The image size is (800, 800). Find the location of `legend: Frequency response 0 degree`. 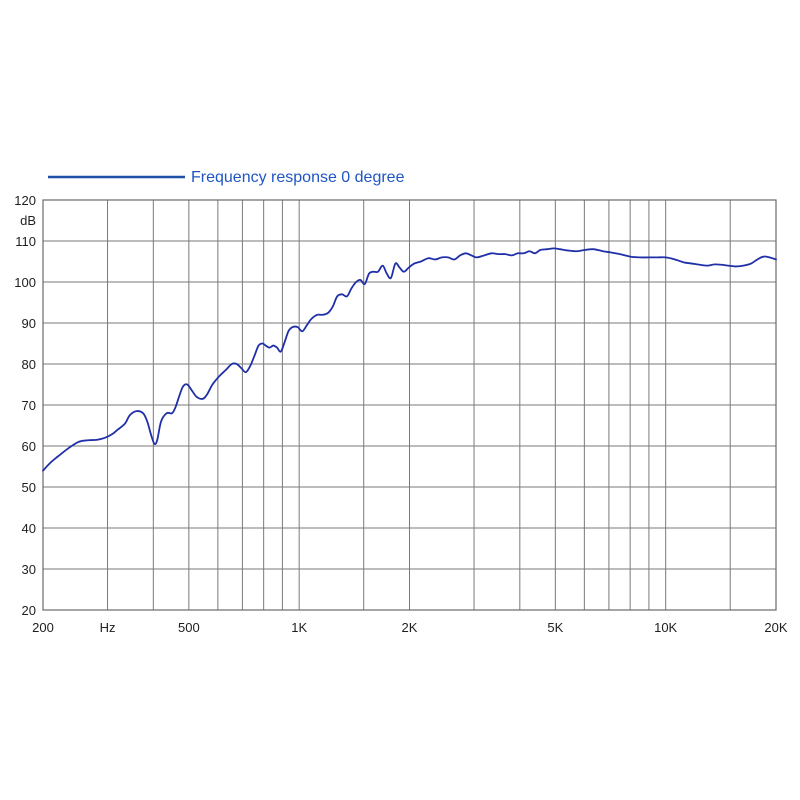

legend: Frequency response 0 degree is located at coordinates (226, 177).